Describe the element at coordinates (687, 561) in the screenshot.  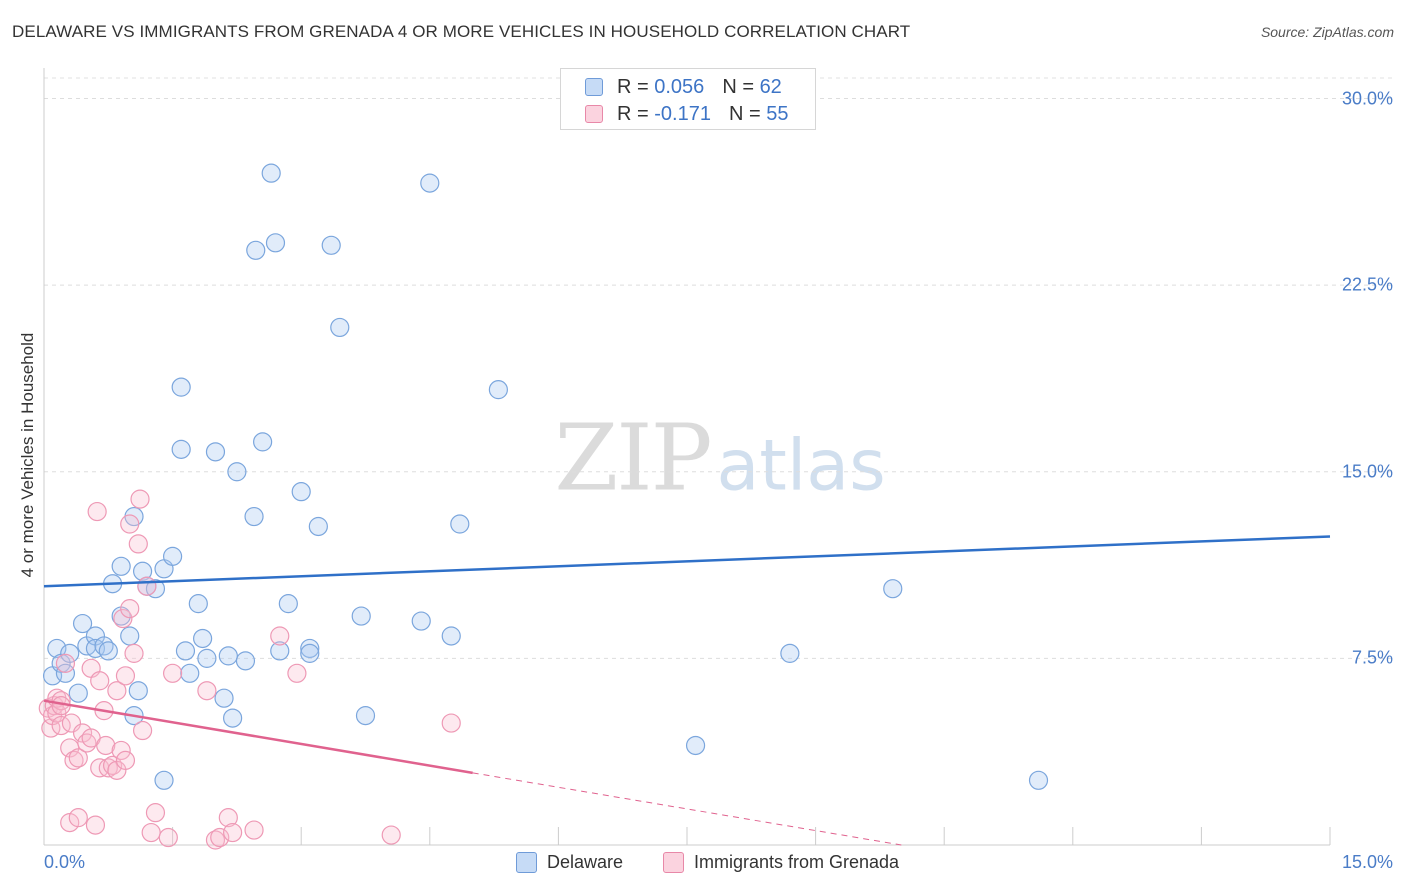
I see `delaware-trend-line` at that location.